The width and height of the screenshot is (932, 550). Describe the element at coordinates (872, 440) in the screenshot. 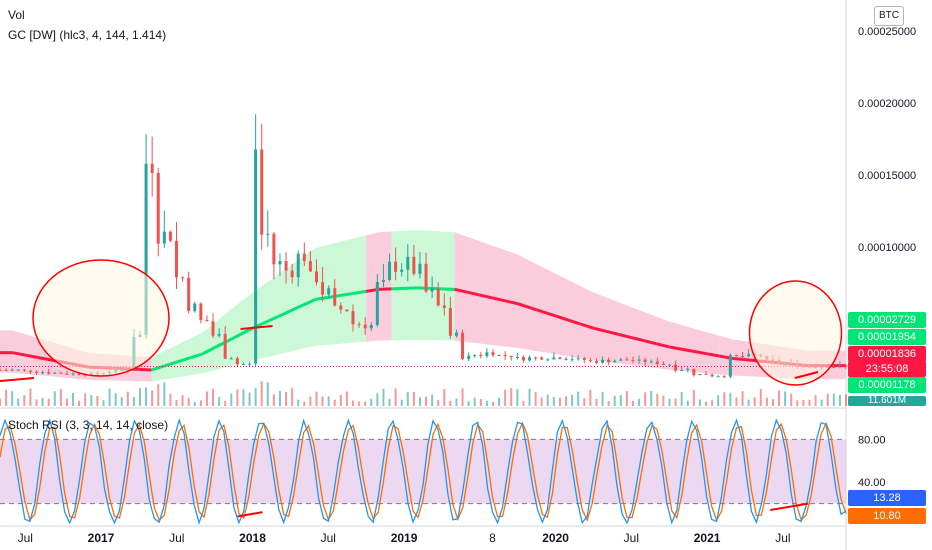

I see `stoch-tick-label: 80.00` at that location.